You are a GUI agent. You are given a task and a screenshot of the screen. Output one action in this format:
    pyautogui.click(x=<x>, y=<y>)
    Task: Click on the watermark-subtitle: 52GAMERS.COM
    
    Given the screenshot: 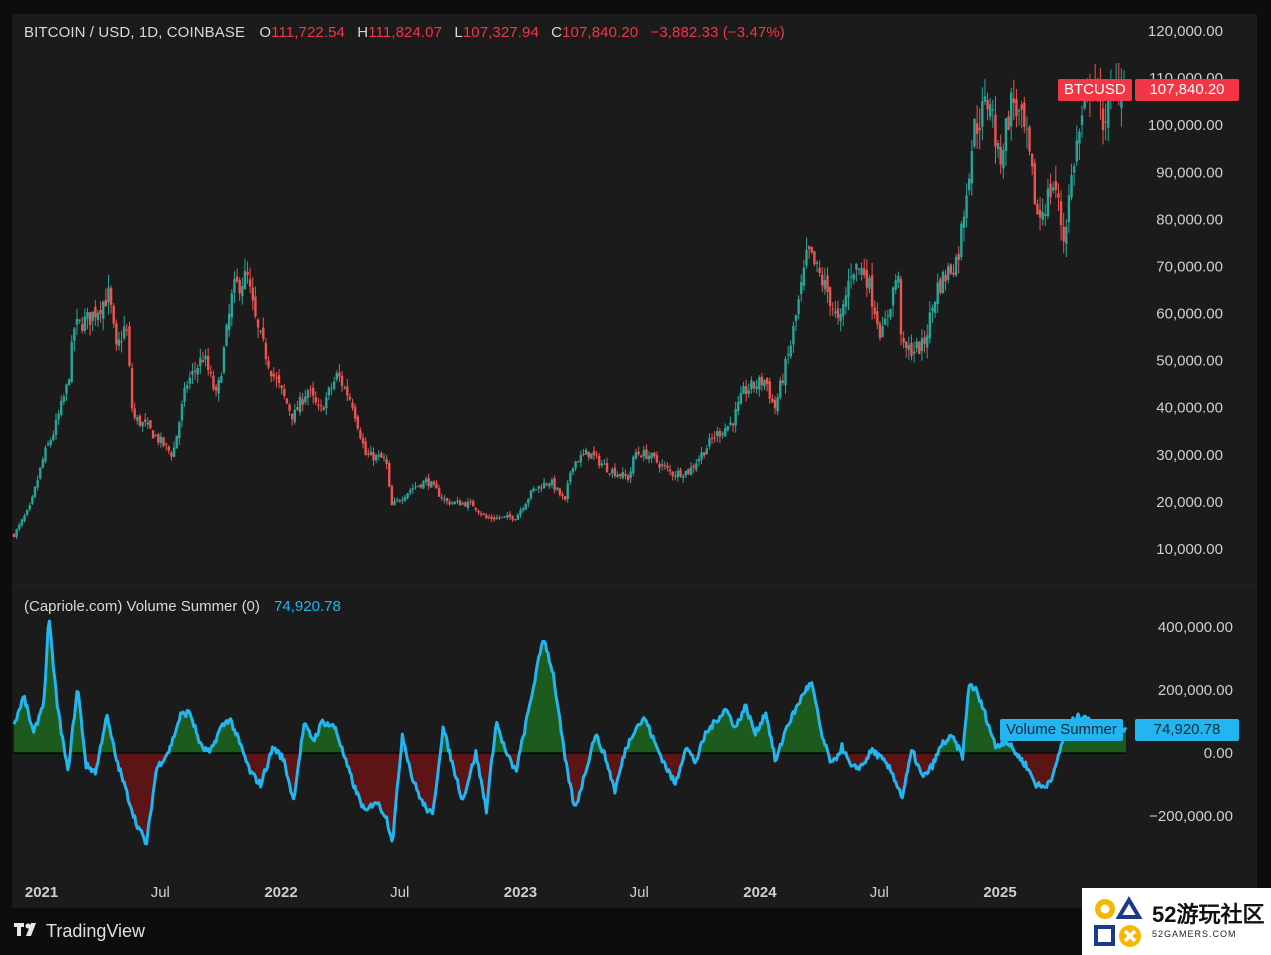 What is the action you would take?
    pyautogui.click(x=1194, y=934)
    